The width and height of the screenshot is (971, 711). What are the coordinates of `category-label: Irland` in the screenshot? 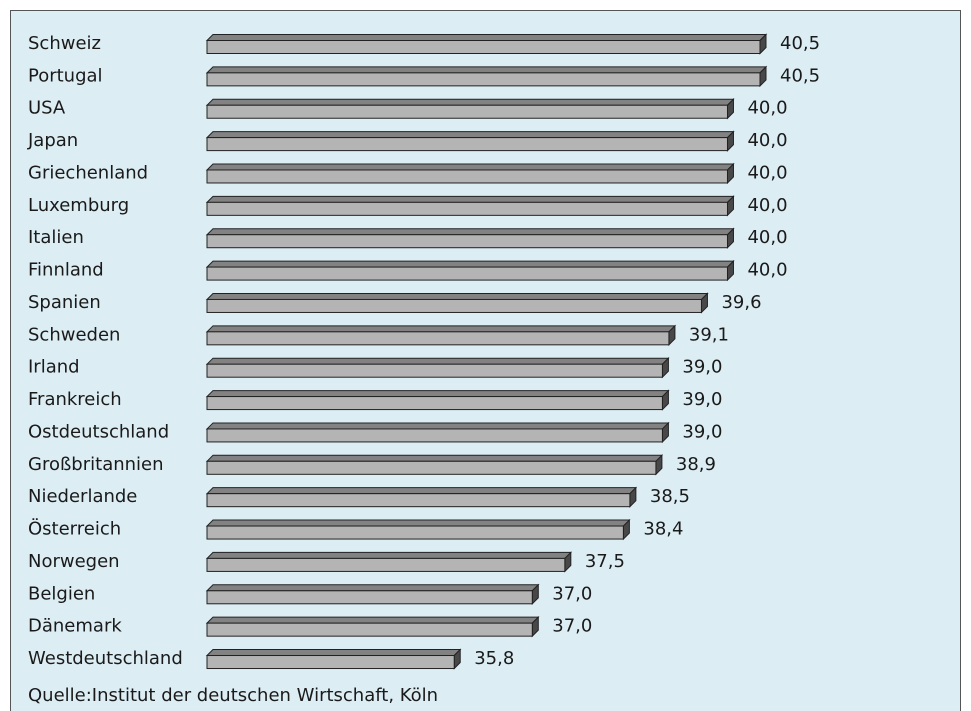 It's located at (54, 367).